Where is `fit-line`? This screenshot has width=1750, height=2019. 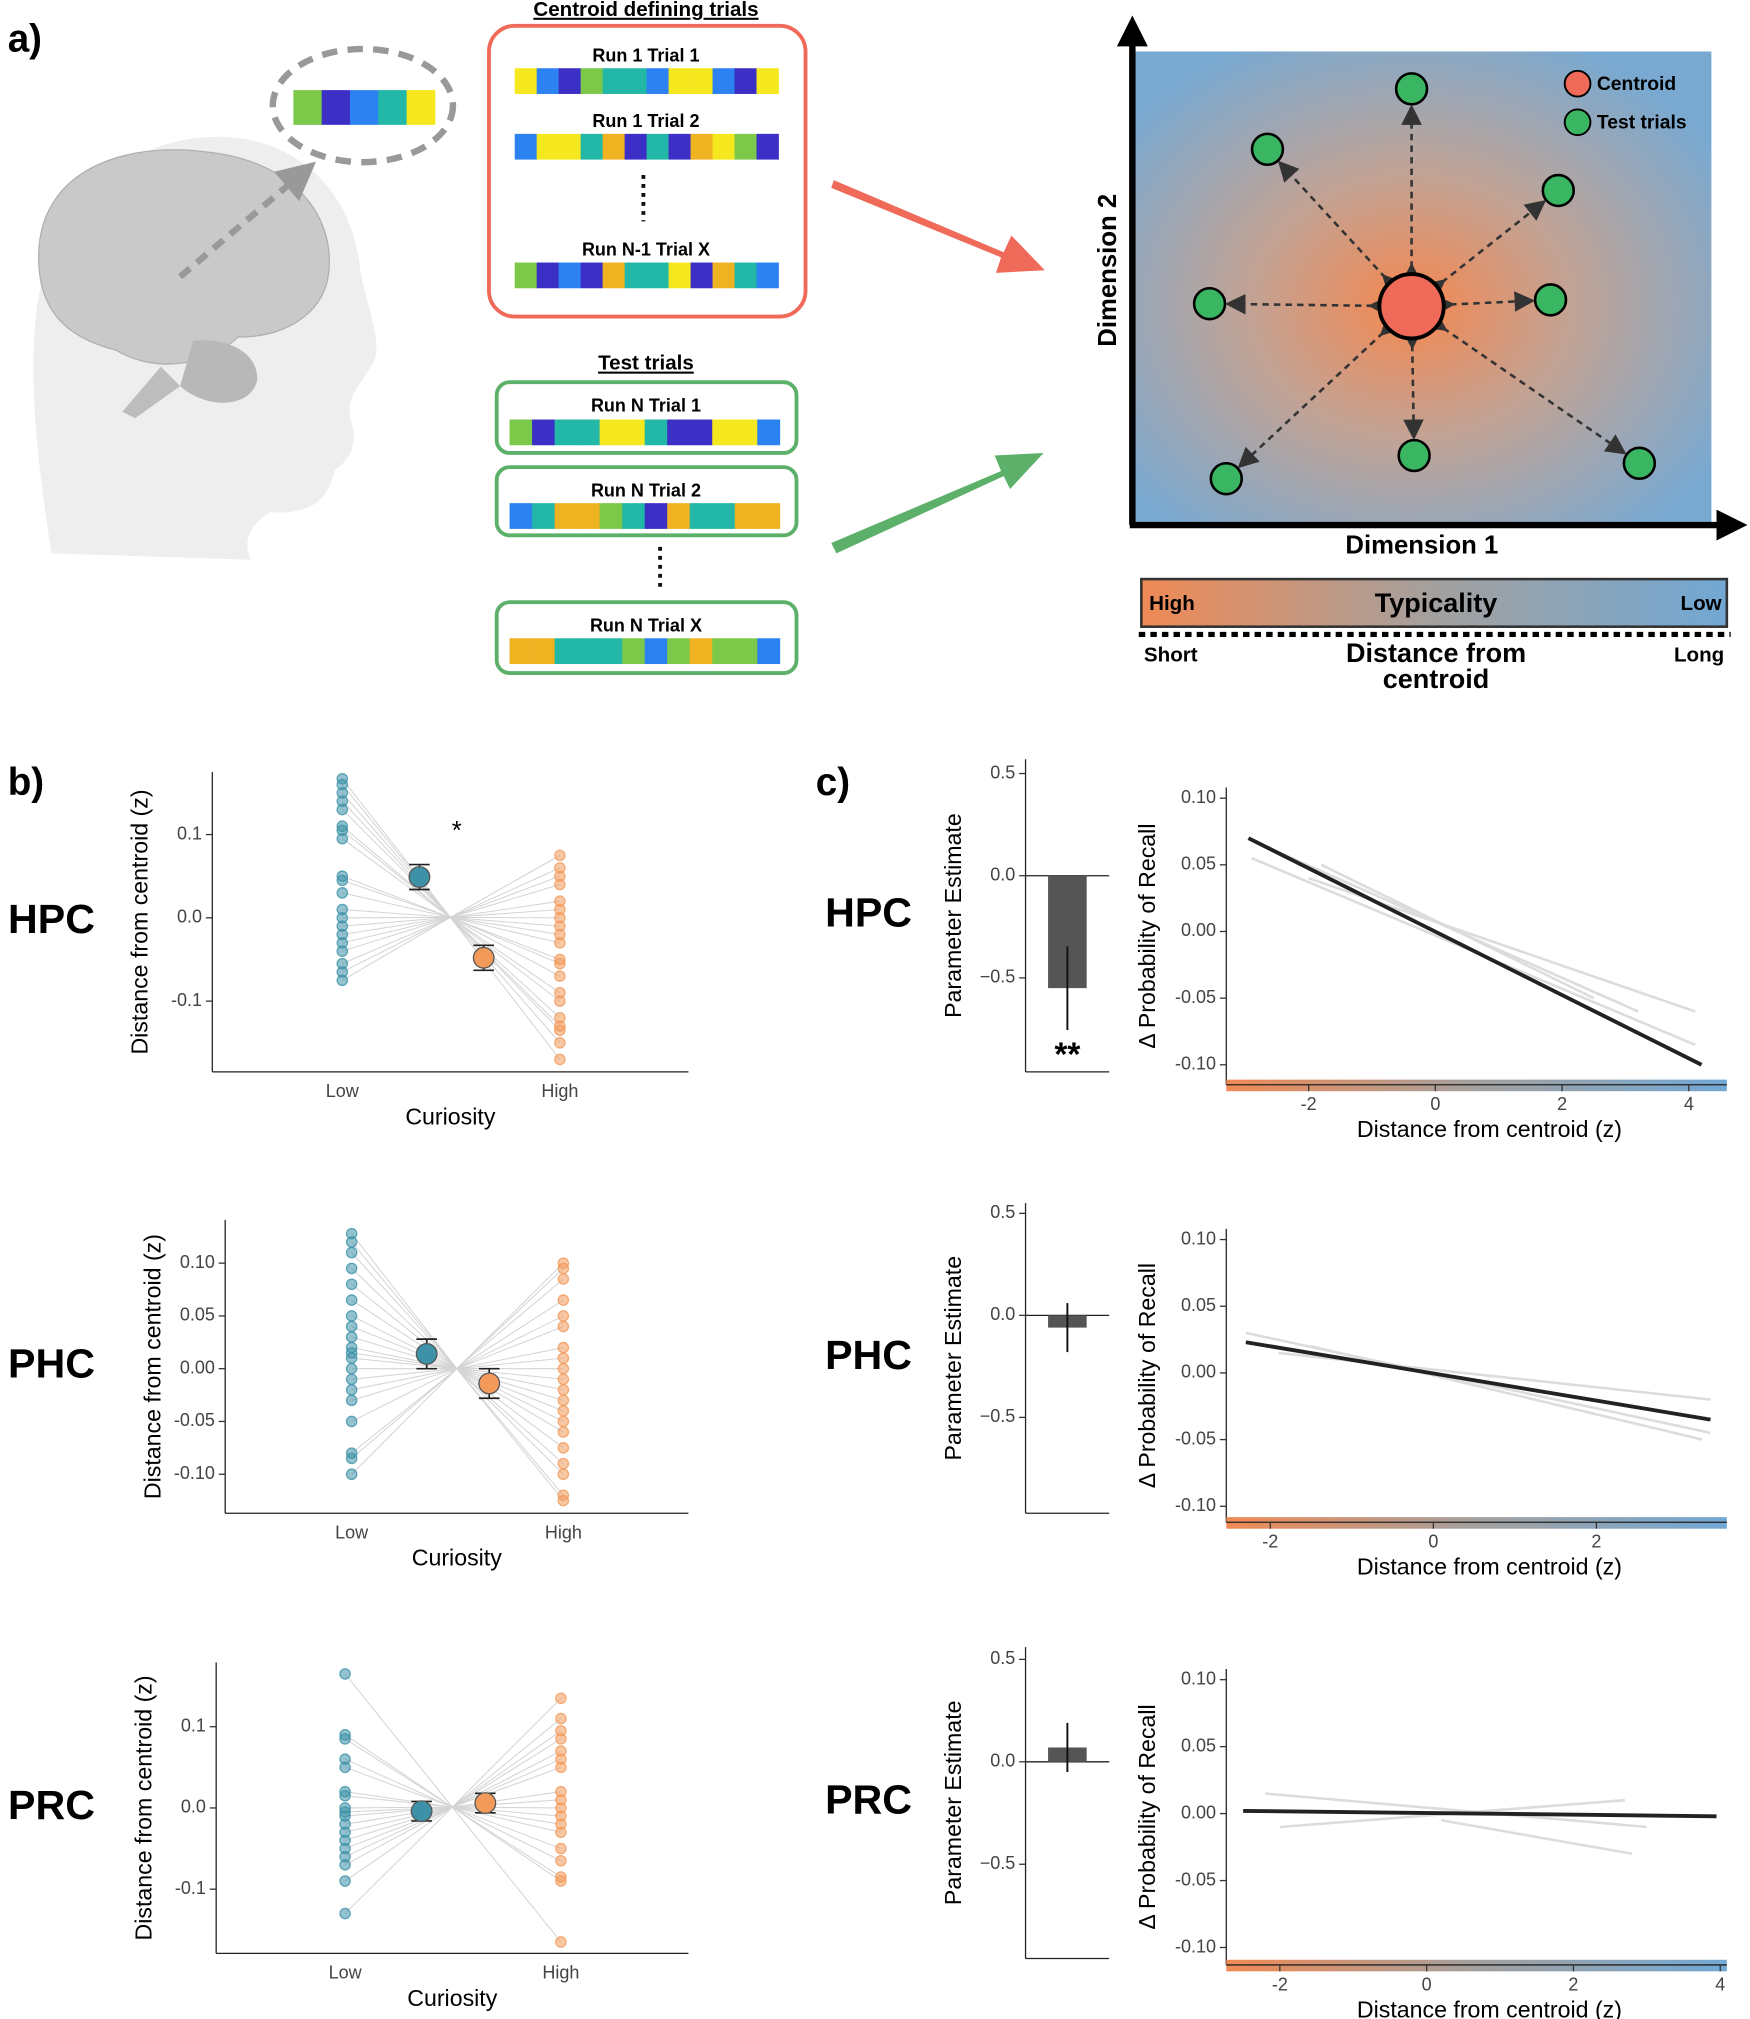 fit-line is located at coordinates (1478, 1381).